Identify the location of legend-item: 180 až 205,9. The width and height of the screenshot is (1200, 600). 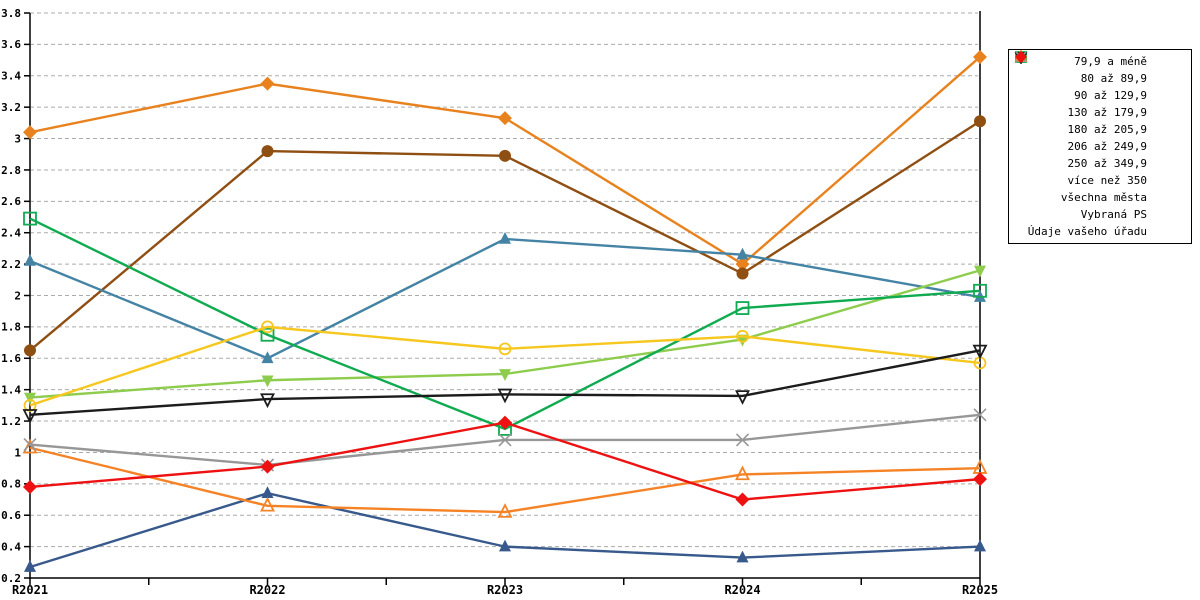
(1100, 95).